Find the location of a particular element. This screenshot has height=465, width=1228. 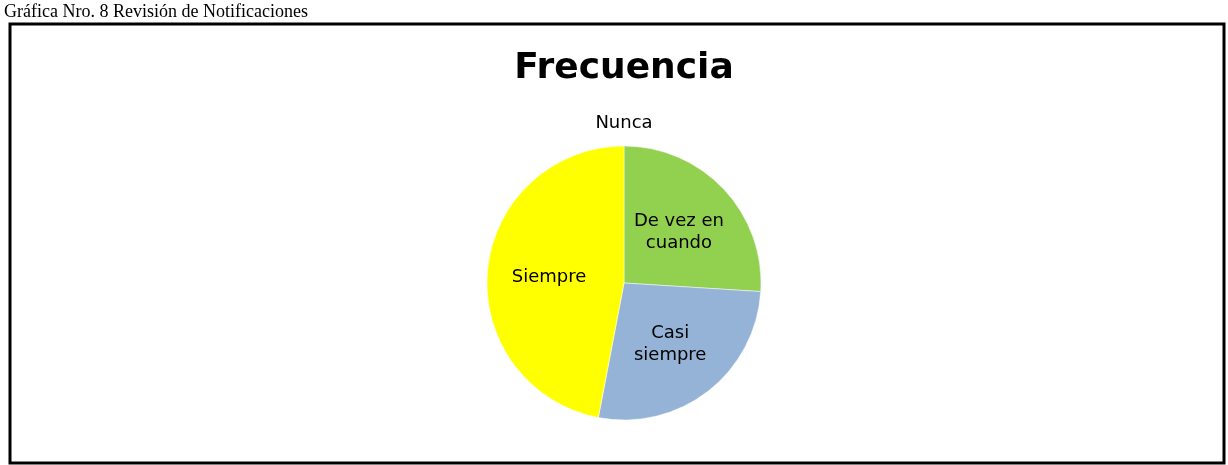

slice-label: De vez en cuando is located at coordinates (678, 231).